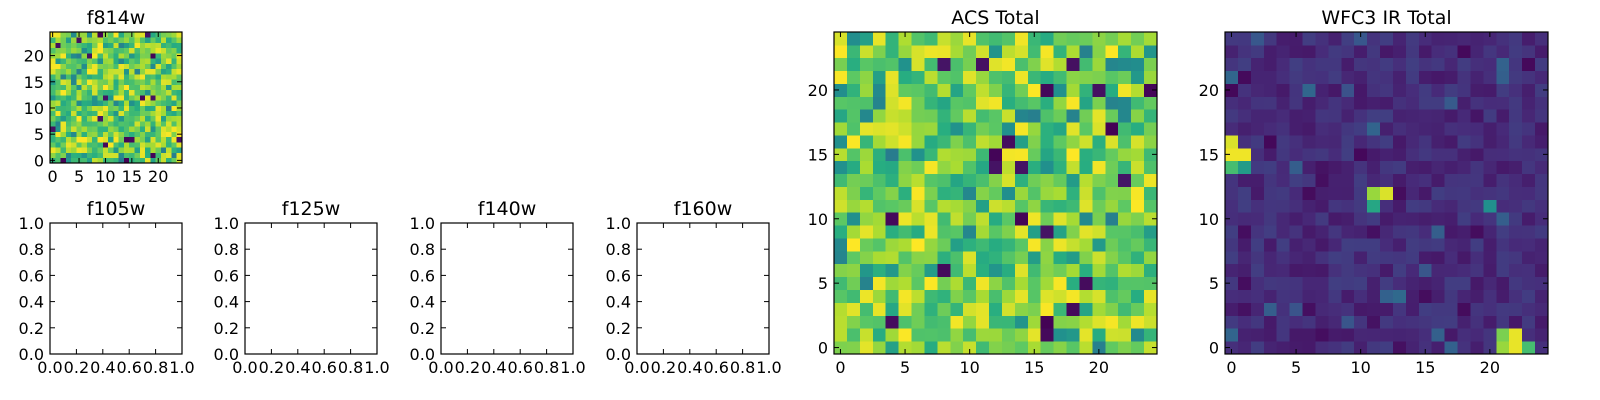 The image size is (1600, 400). What do you see at coordinates (323, 367) in the screenshot?
I see `x-tick-label: 0.6` at bounding box center [323, 367].